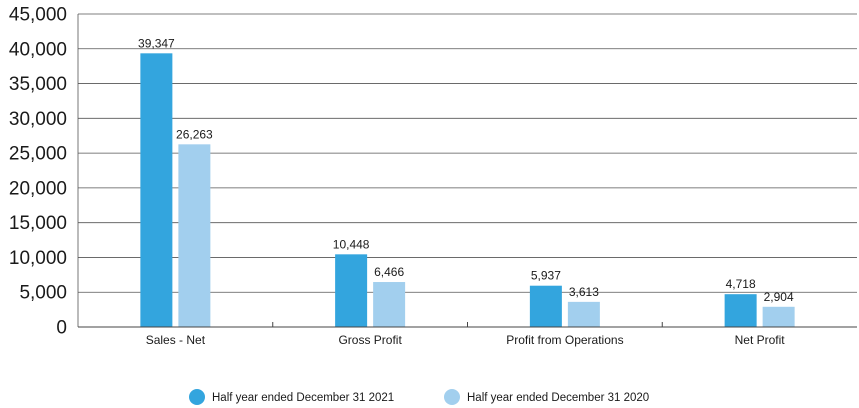  What do you see at coordinates (779, 297) in the screenshot?
I see `data-label: 2,904` at bounding box center [779, 297].